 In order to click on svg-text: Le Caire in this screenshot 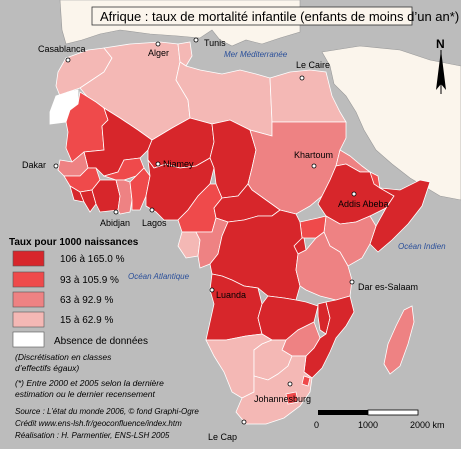, I will do `click(313, 65)`.